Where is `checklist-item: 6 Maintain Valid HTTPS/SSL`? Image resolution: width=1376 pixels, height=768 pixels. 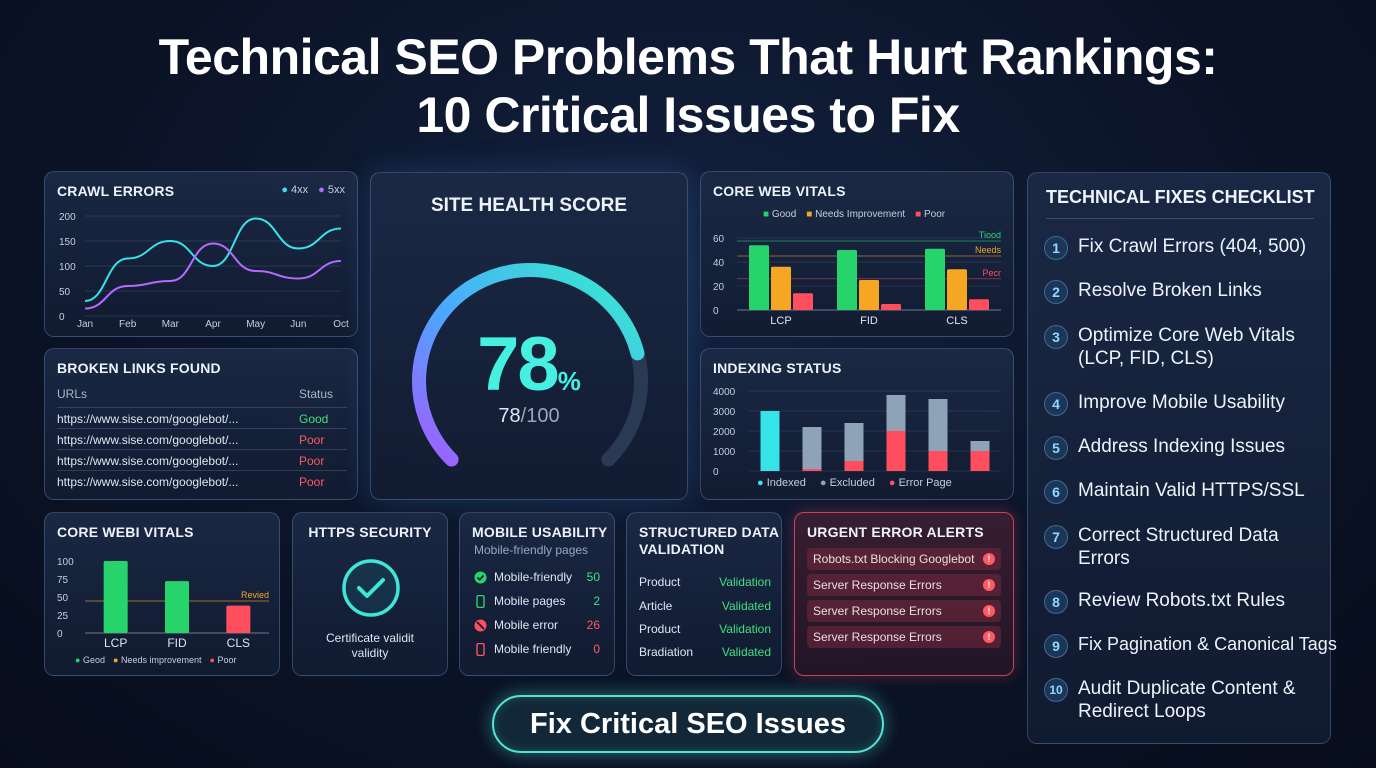 checklist-item: 6 Maintain Valid HTTPS/SSL is located at coordinates (1201, 491).